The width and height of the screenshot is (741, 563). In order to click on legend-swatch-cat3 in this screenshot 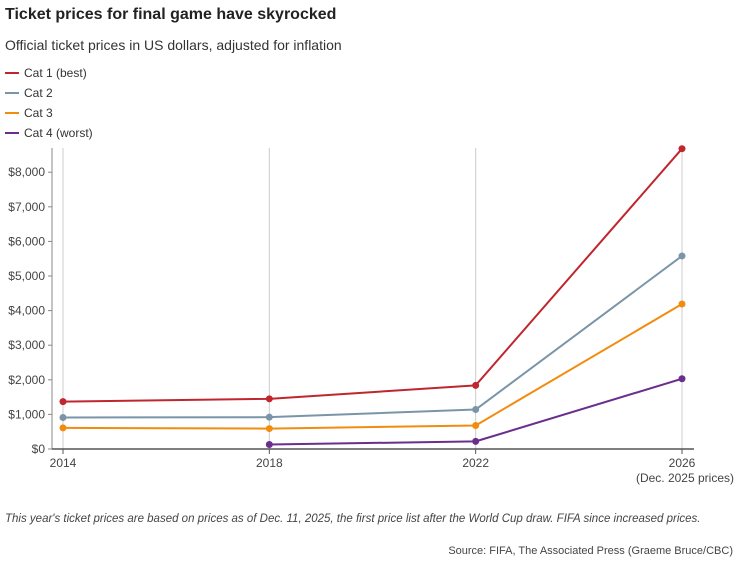, I will do `click(12, 113)`.